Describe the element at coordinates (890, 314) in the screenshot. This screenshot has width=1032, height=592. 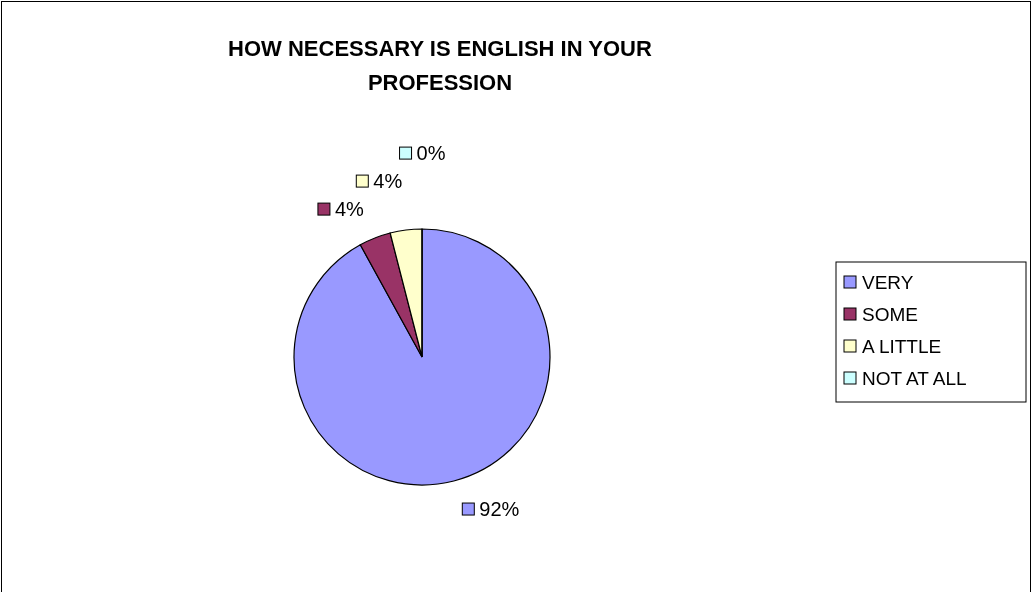
I see `legend-label: SOME` at that location.